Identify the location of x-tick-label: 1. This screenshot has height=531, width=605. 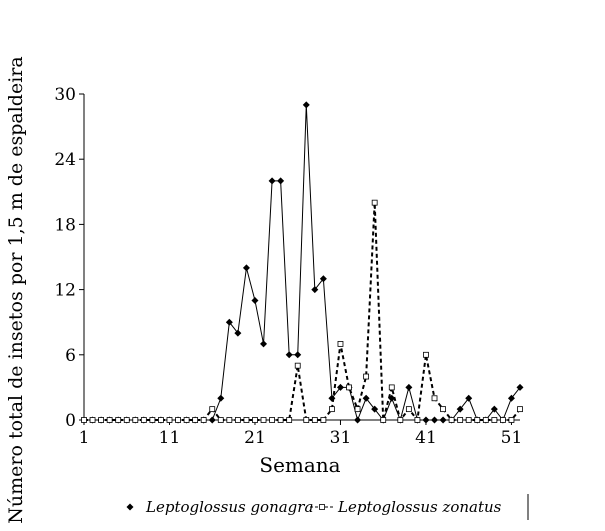
(84, 438).